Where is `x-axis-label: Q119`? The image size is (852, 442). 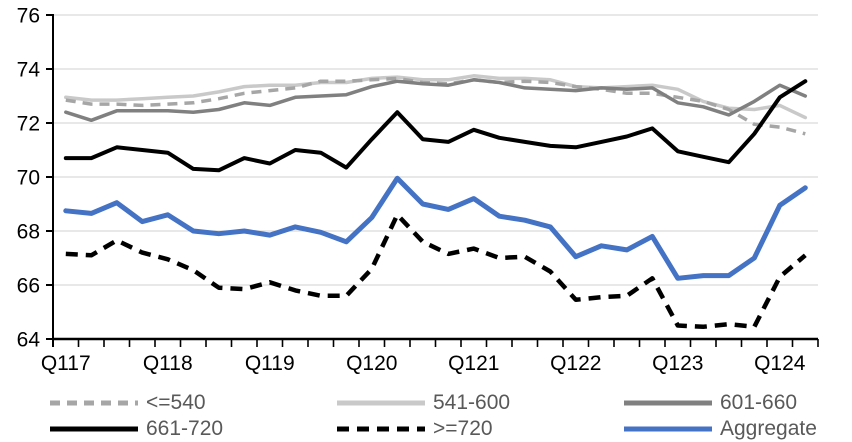 x-axis-label: Q119 is located at coordinates (270, 363).